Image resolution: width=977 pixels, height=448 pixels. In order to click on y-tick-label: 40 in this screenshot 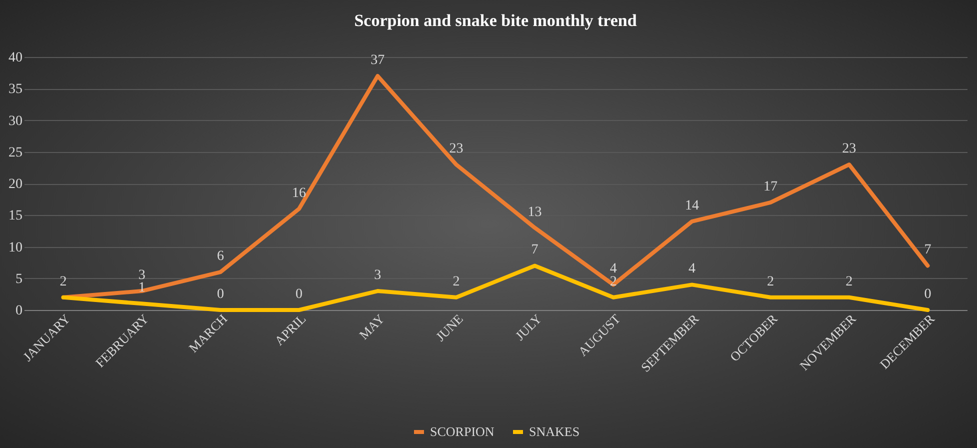, I will do `click(15, 58)`.